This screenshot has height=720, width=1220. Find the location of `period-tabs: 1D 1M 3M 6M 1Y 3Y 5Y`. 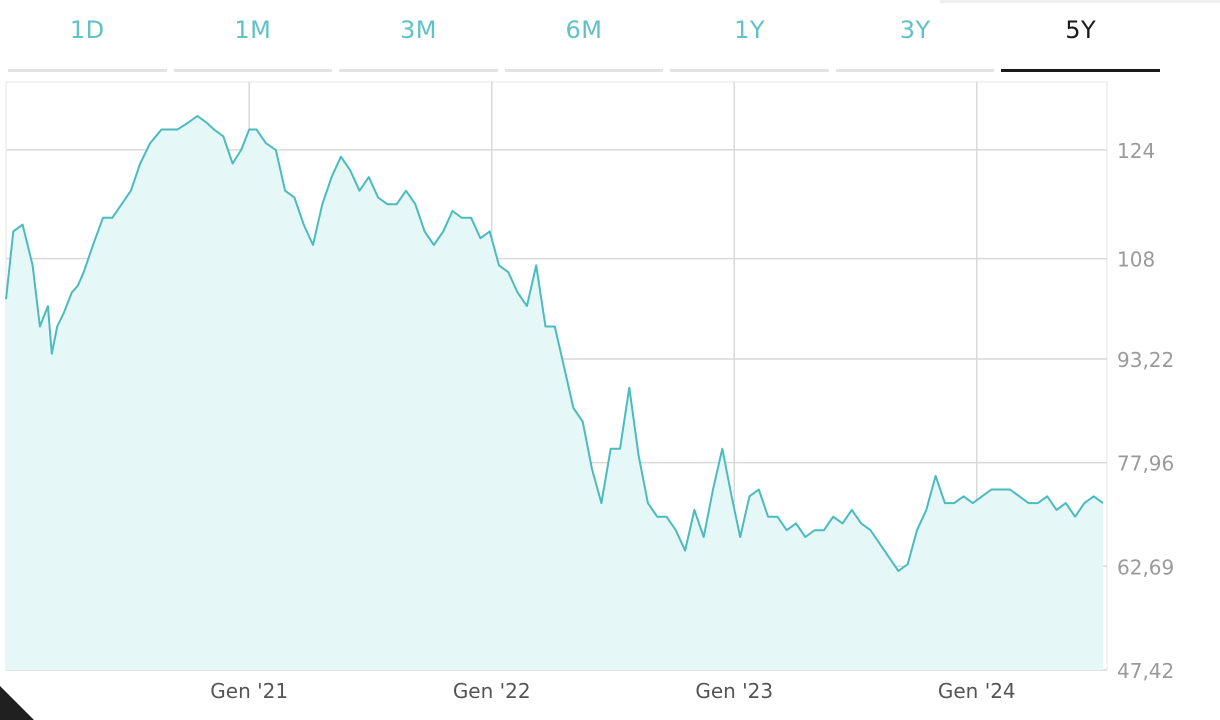

period-tabs: 1D 1M 3M 6M 1Y 3Y 5Y is located at coordinates (584, 36).